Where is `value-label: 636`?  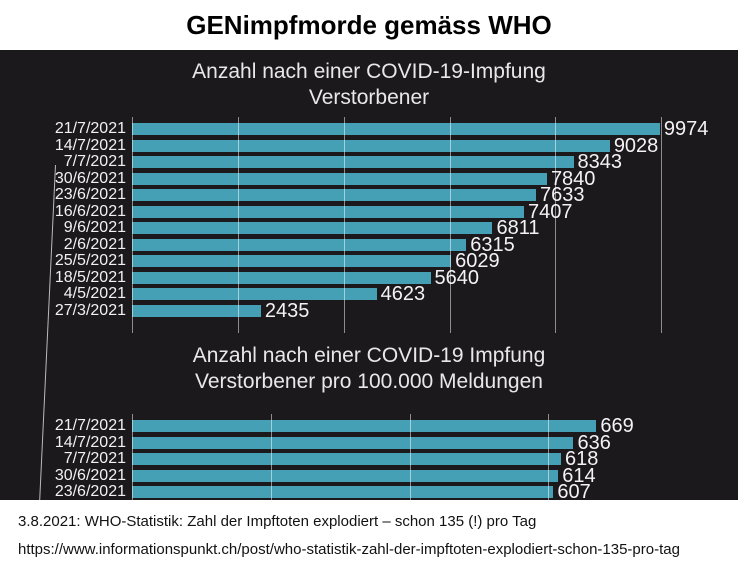
value-label: 636 is located at coordinates (594, 442).